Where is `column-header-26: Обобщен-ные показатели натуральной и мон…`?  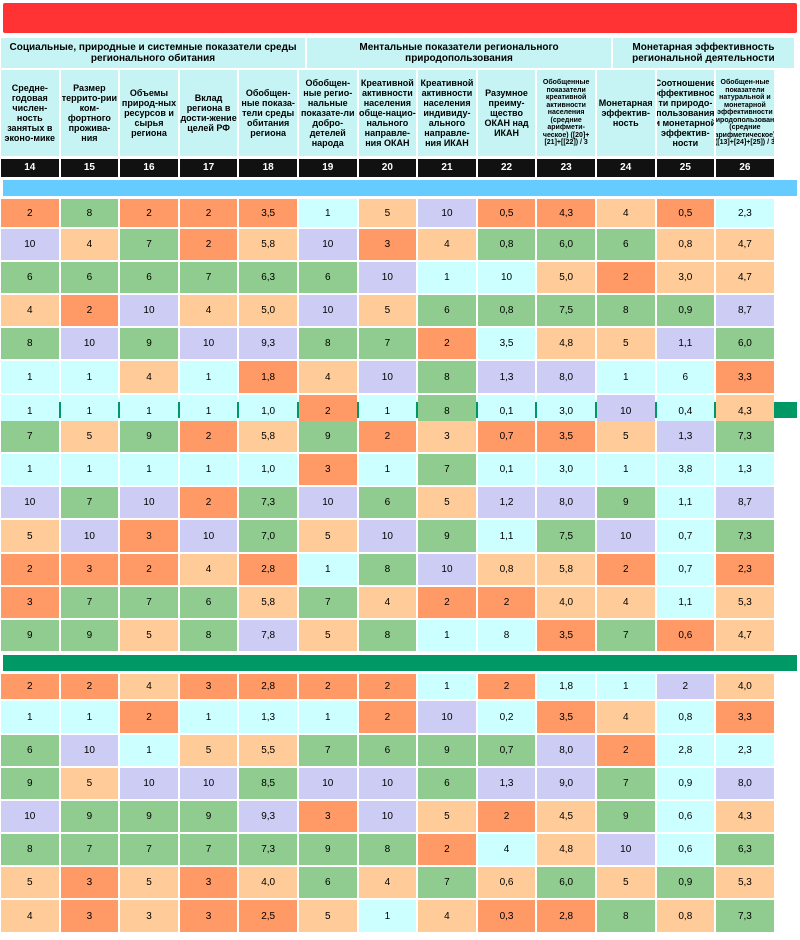 column-header-26: Обобщен-ные показатели натуральной и мон… is located at coordinates (745, 113).